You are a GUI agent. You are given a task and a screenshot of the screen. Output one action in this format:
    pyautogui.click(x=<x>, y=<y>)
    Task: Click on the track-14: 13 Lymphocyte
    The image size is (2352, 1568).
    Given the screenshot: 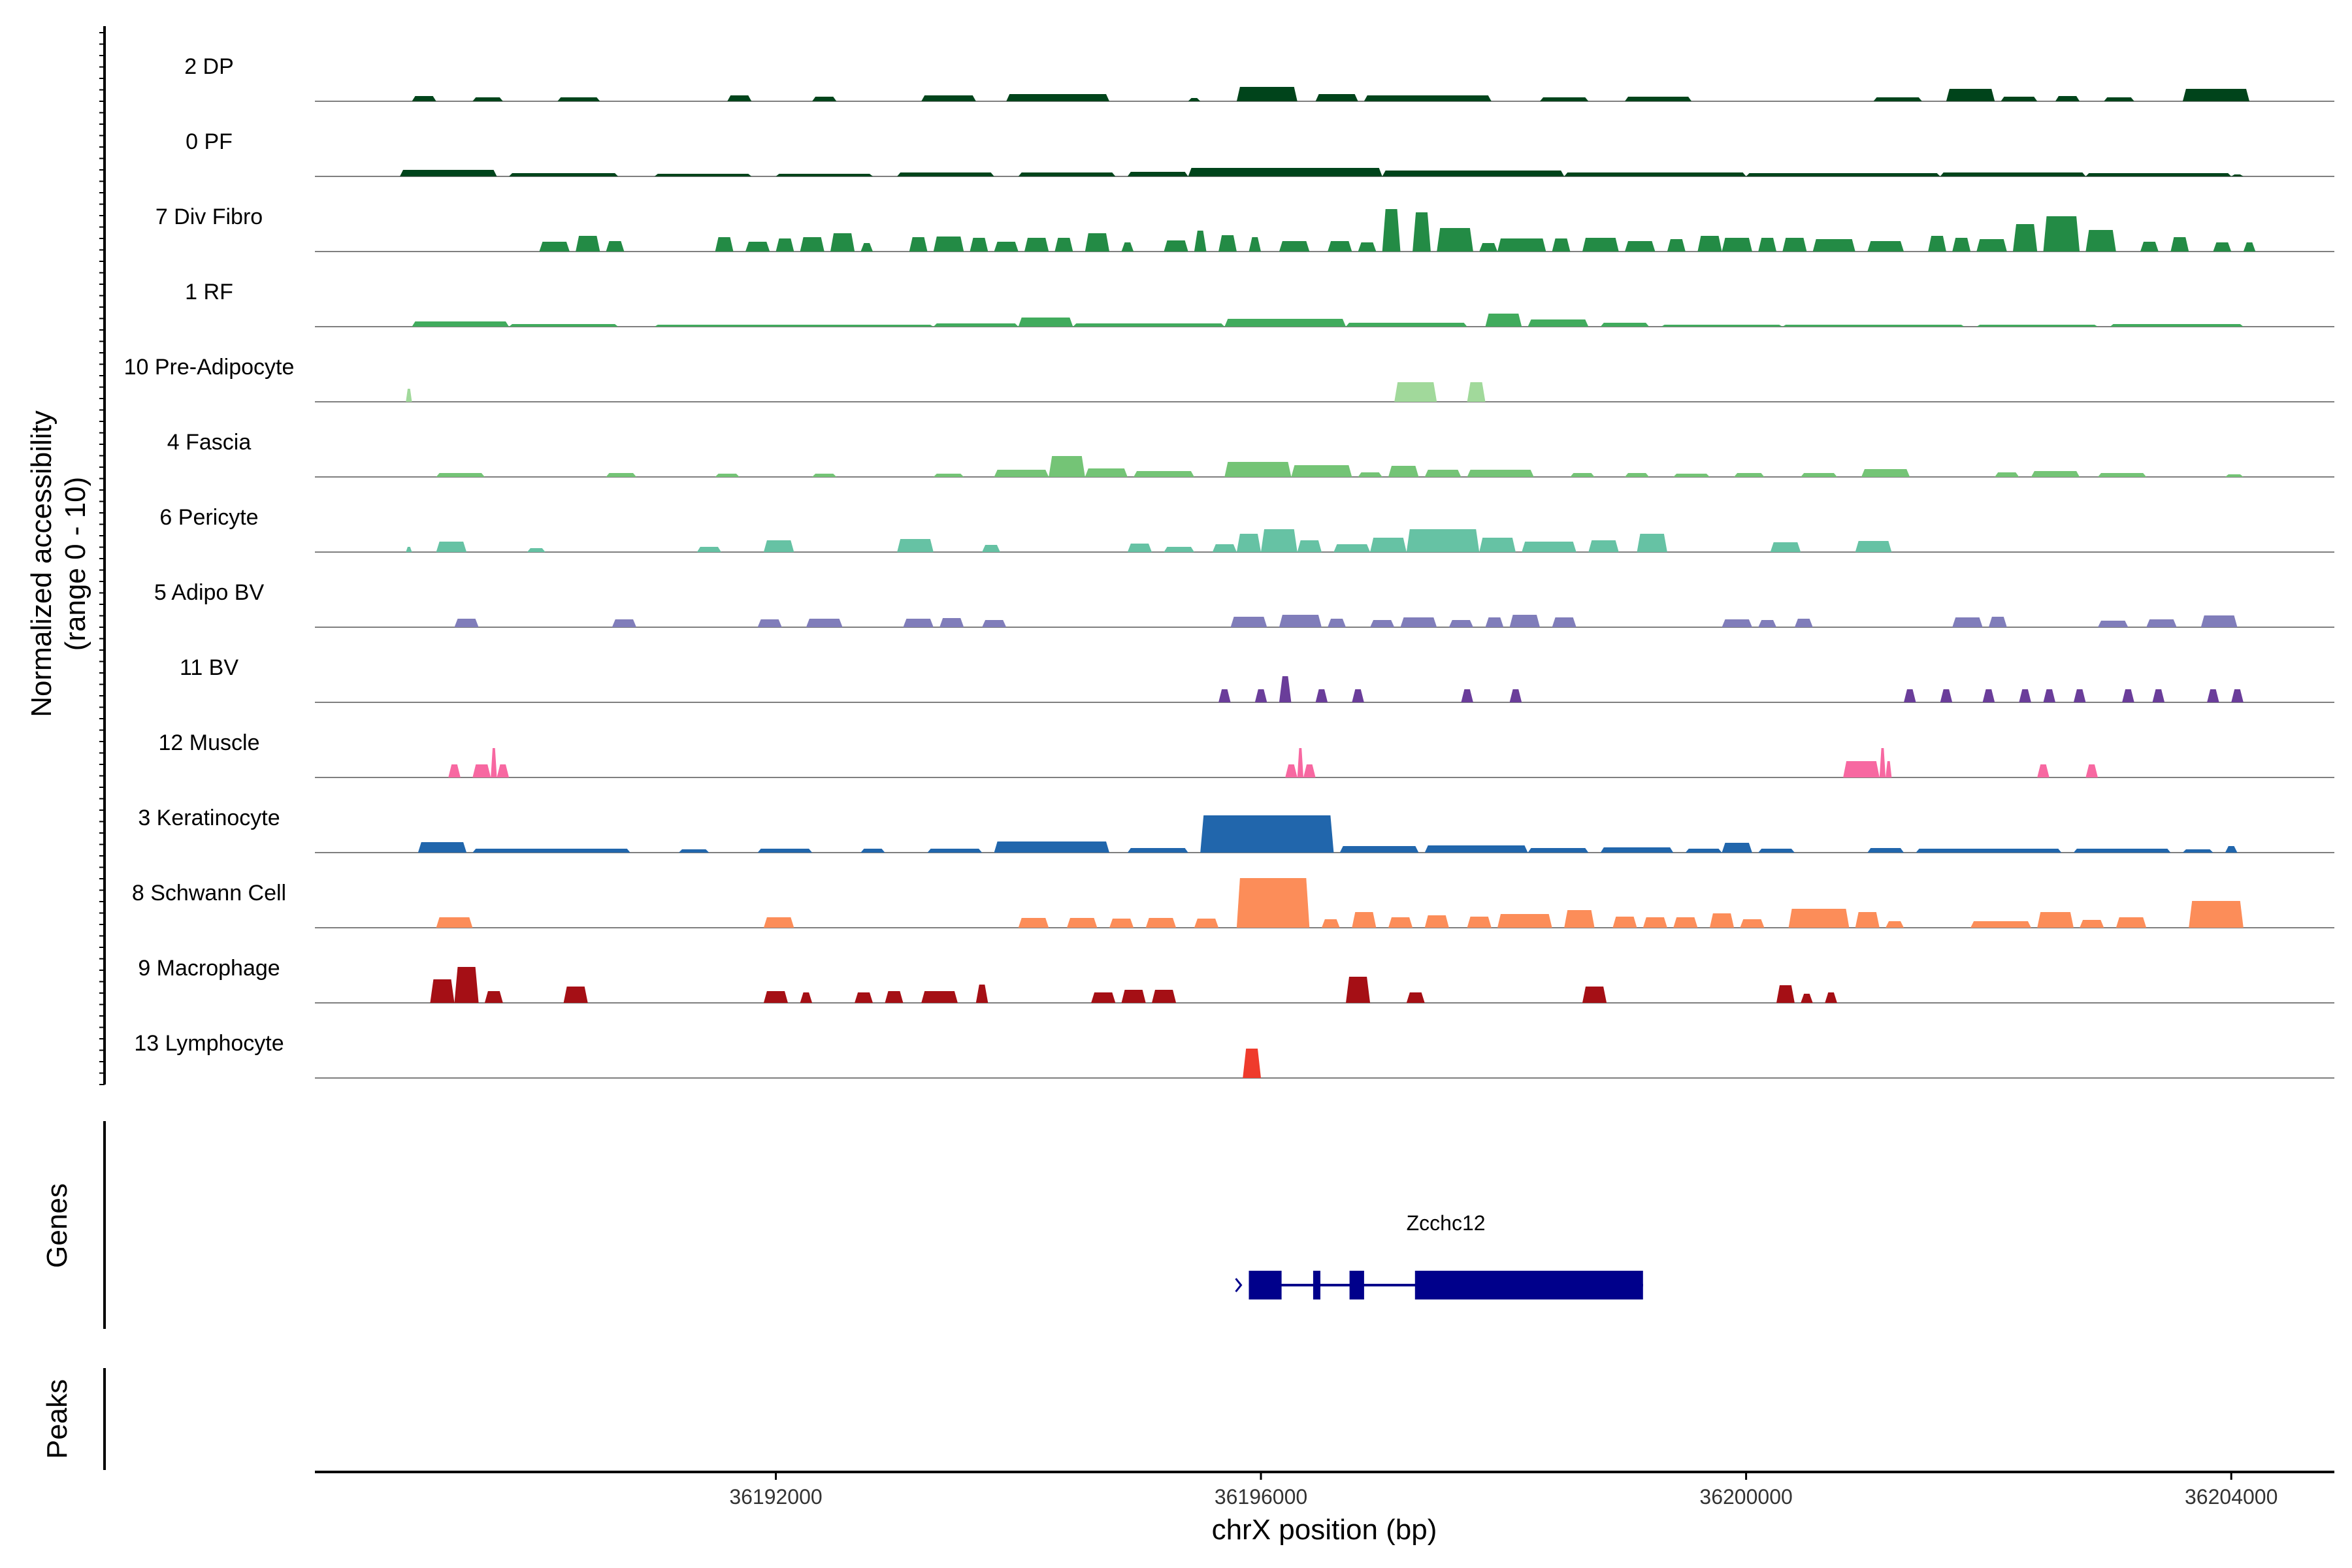 What is the action you would take?
    pyautogui.click(x=1234, y=1055)
    